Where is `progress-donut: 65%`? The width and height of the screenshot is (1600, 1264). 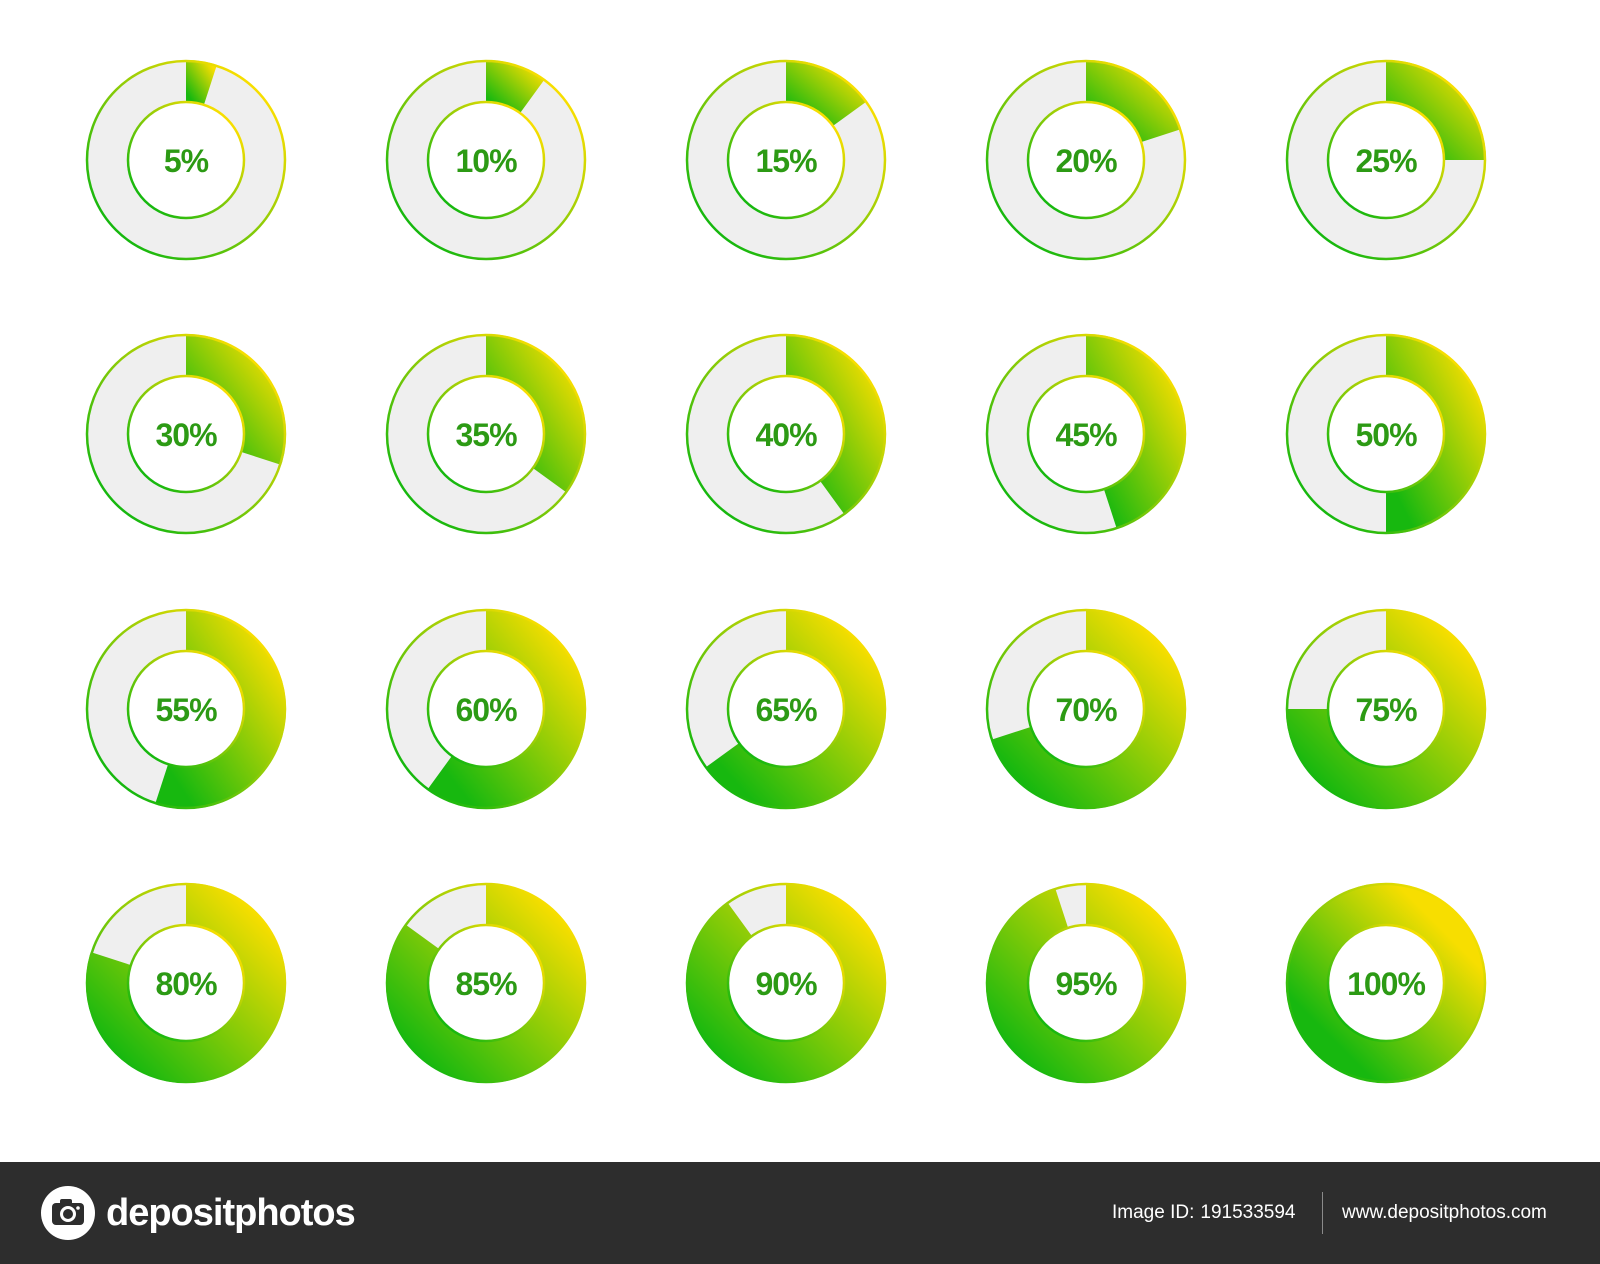
progress-donut: 65% is located at coordinates (786, 709).